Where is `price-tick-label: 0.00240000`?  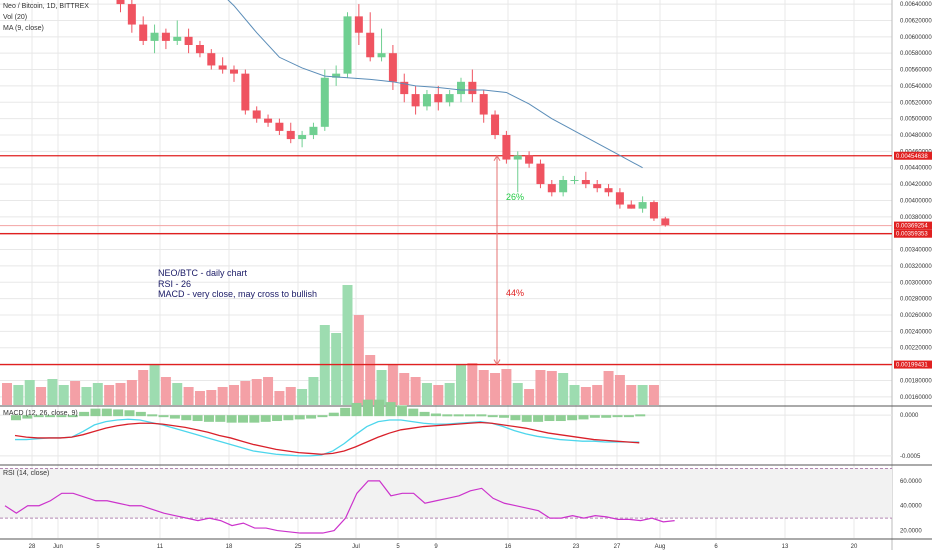 price-tick-label: 0.00240000 is located at coordinates (916, 332).